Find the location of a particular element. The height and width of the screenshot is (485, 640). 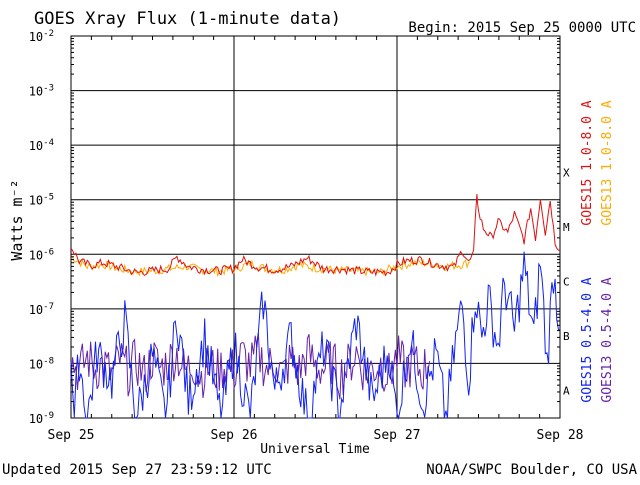

legend-entry: GOES13 1.0-8.0 A is located at coordinates (607, 162).